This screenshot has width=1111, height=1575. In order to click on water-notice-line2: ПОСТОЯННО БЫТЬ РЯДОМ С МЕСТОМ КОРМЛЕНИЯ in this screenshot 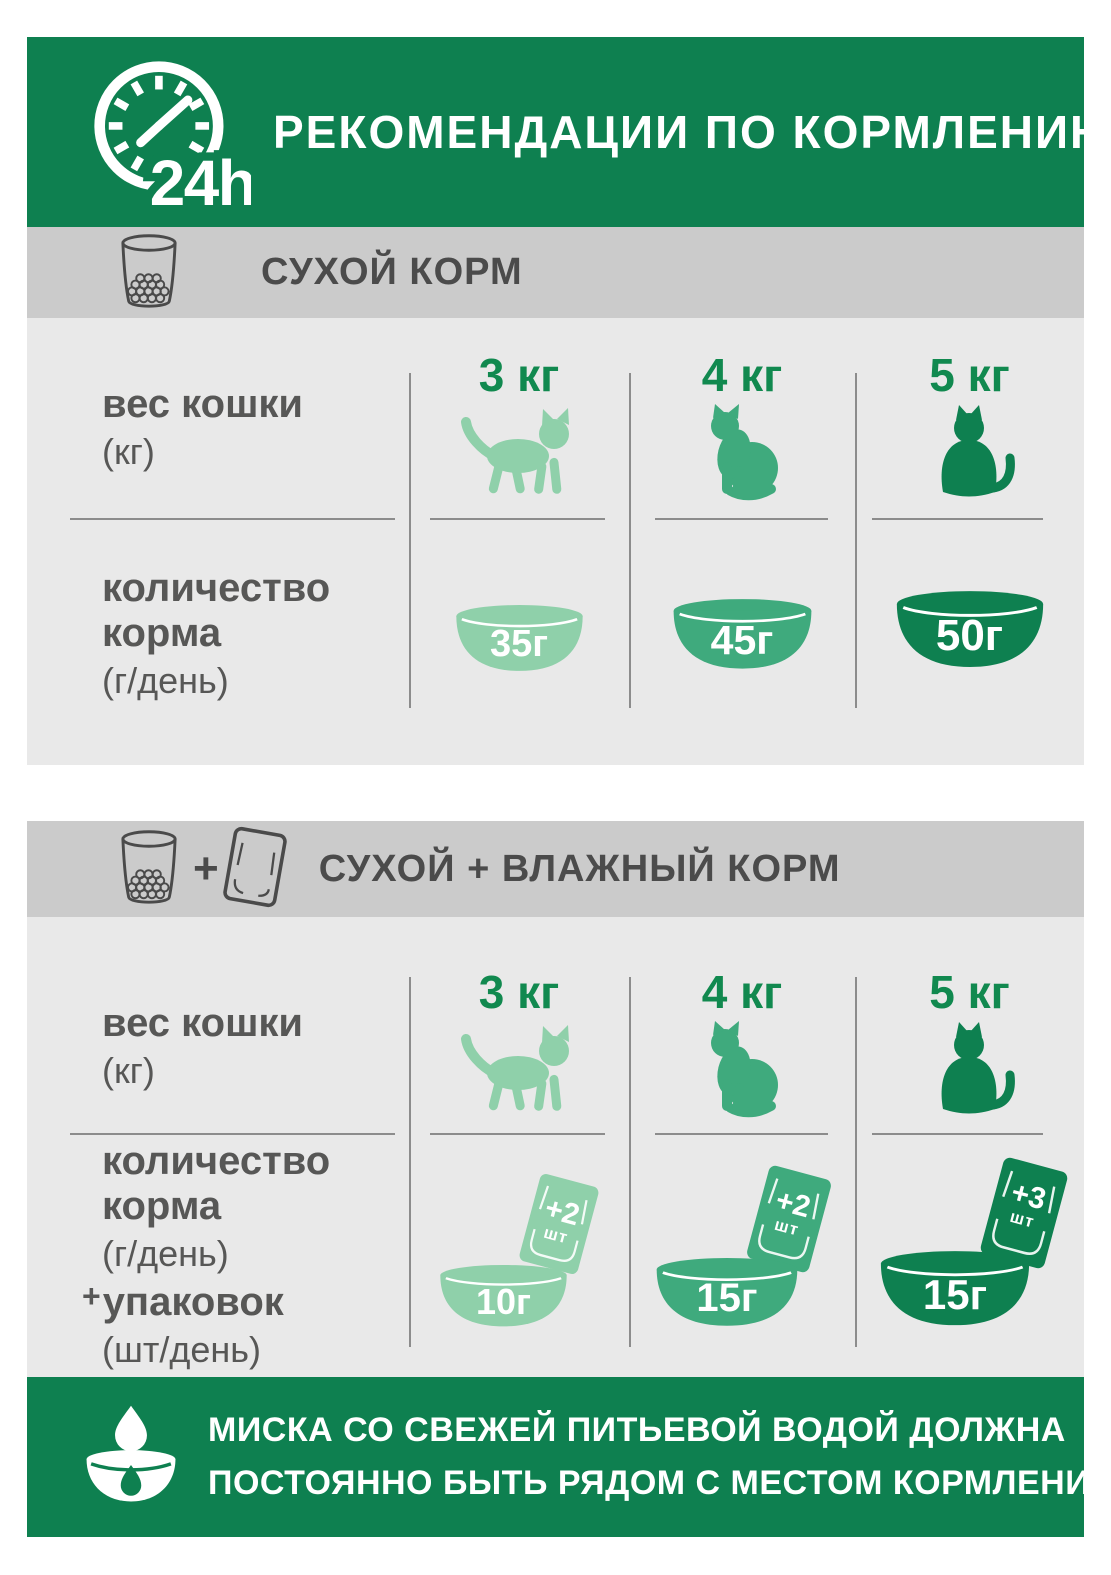, I will do `click(659, 1483)`.